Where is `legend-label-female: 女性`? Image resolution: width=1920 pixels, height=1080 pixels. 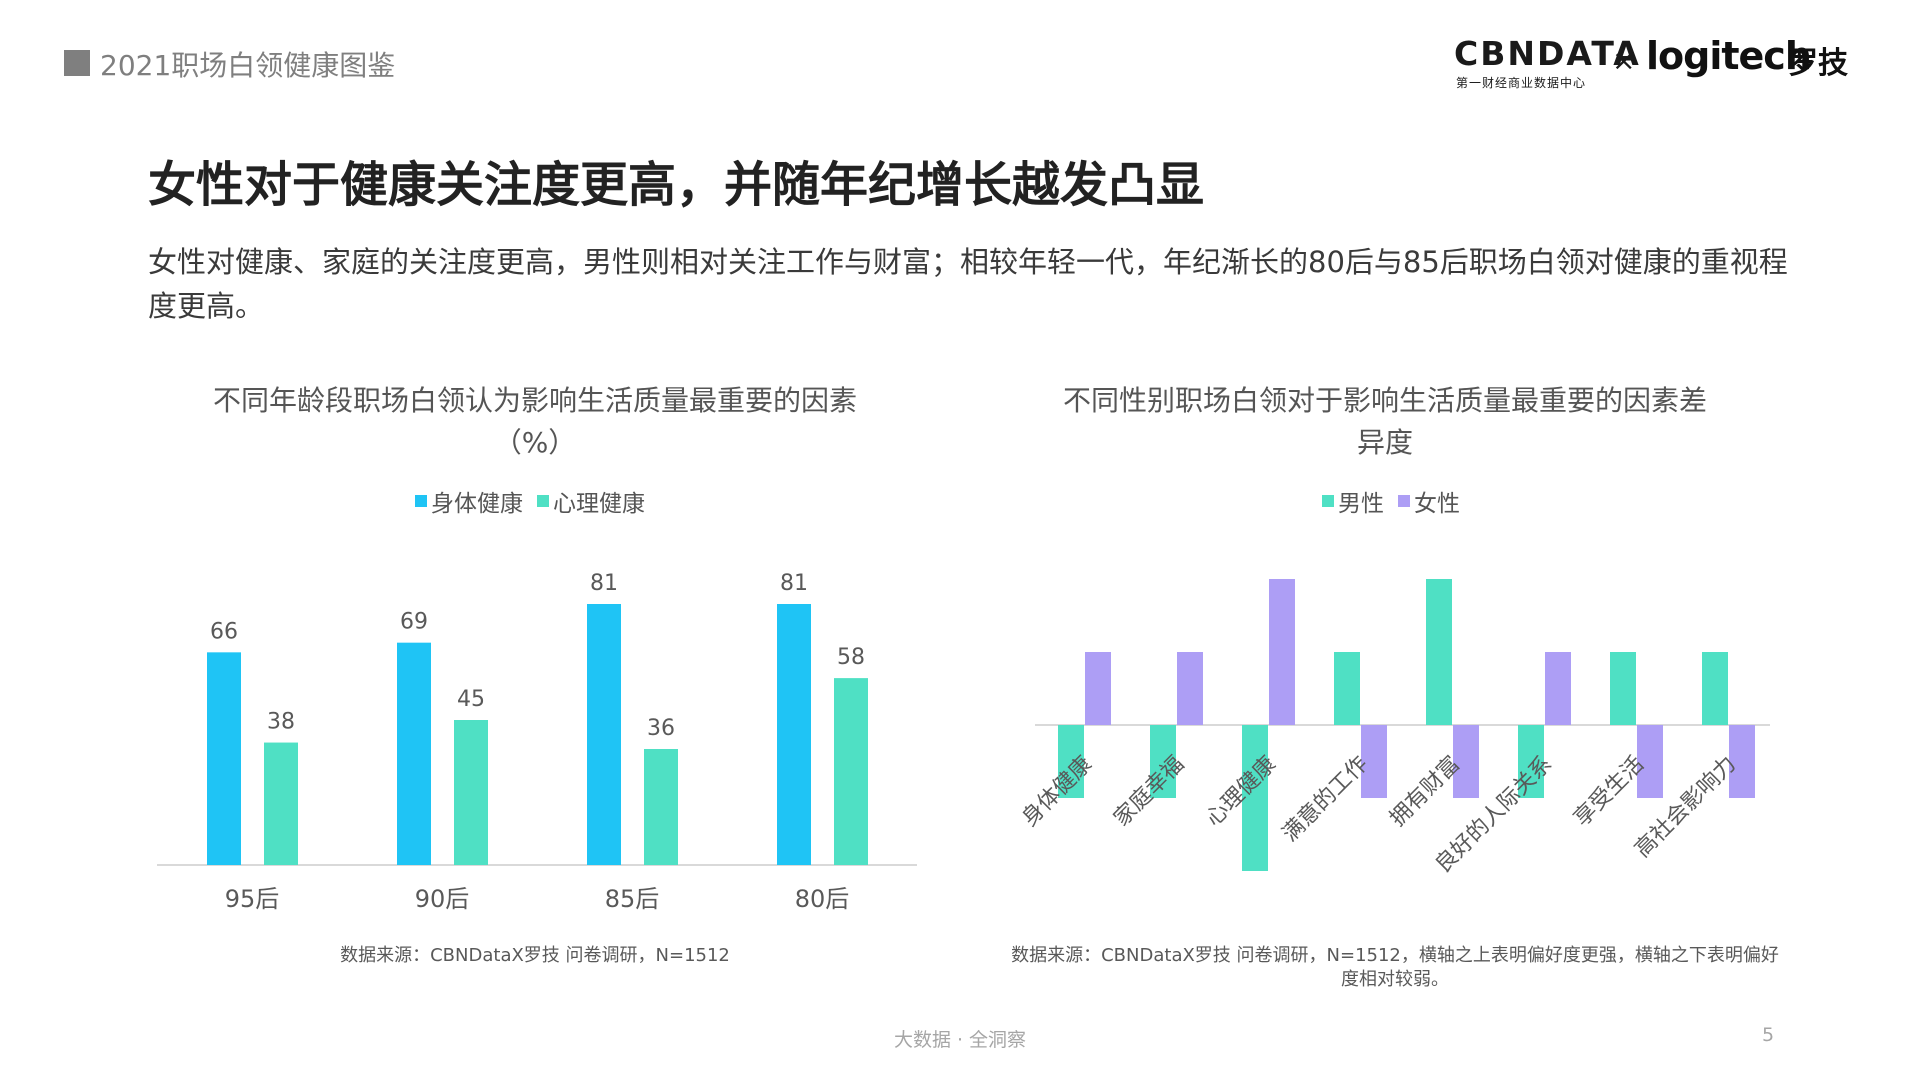
legend-label-female: 女性 is located at coordinates (1437, 504).